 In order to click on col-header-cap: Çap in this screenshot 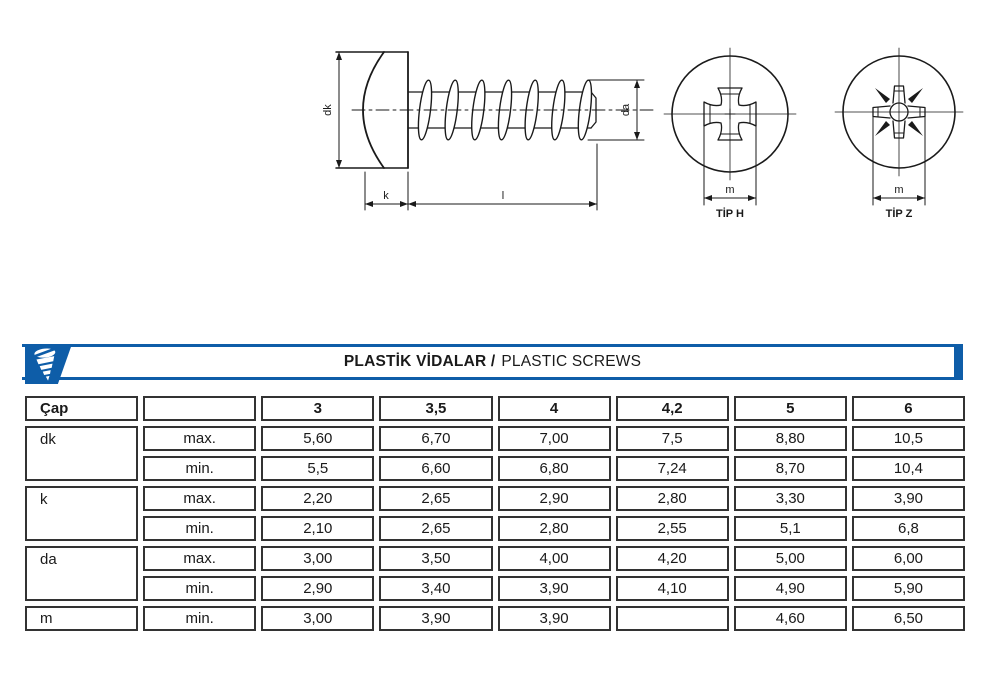, I will do `click(82, 408)`.